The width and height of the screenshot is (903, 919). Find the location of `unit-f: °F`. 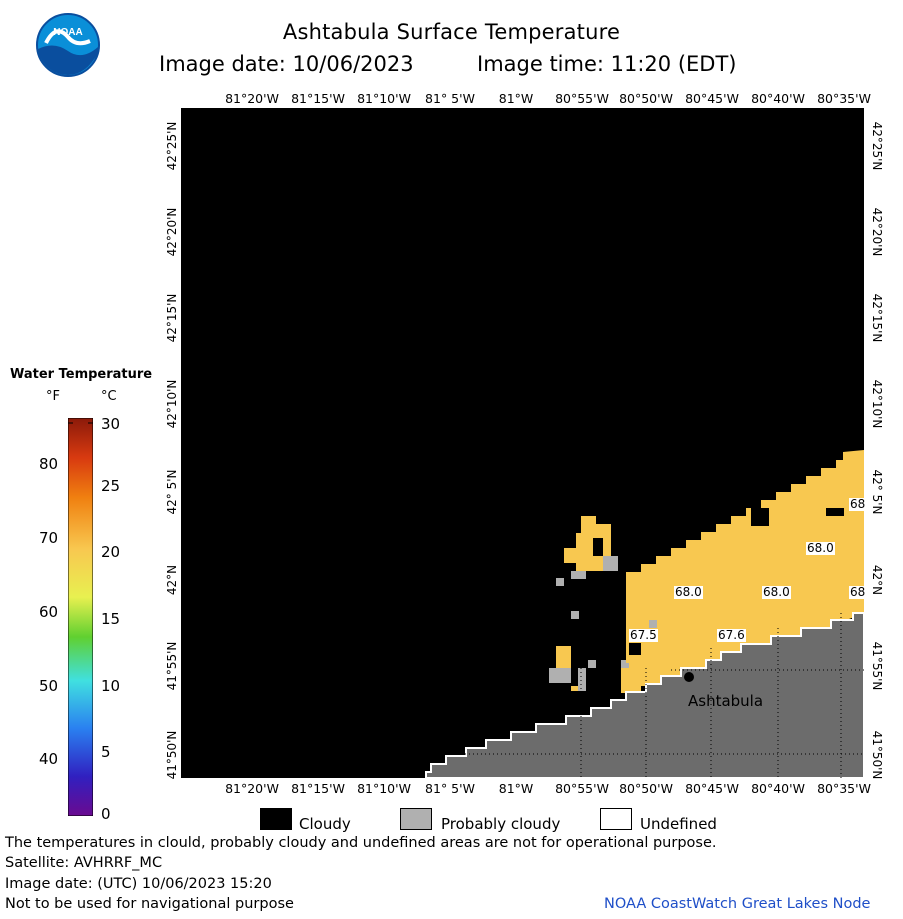

unit-f: °F is located at coordinates (53, 396).